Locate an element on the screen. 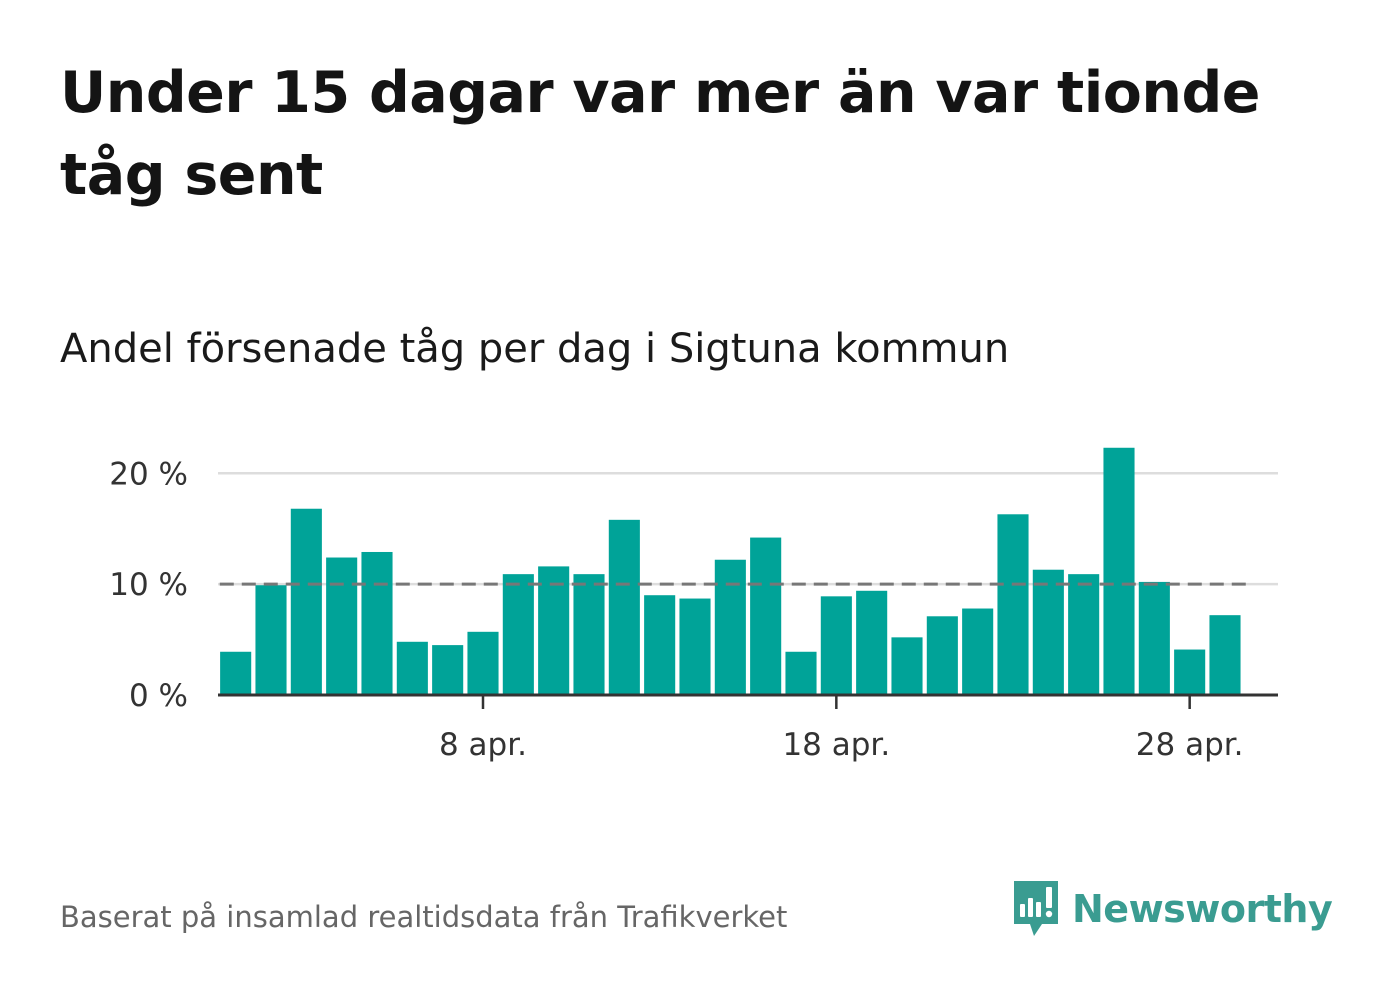 The width and height of the screenshot is (1382, 999). y-tick-label: 10 % is located at coordinates (148, 585).